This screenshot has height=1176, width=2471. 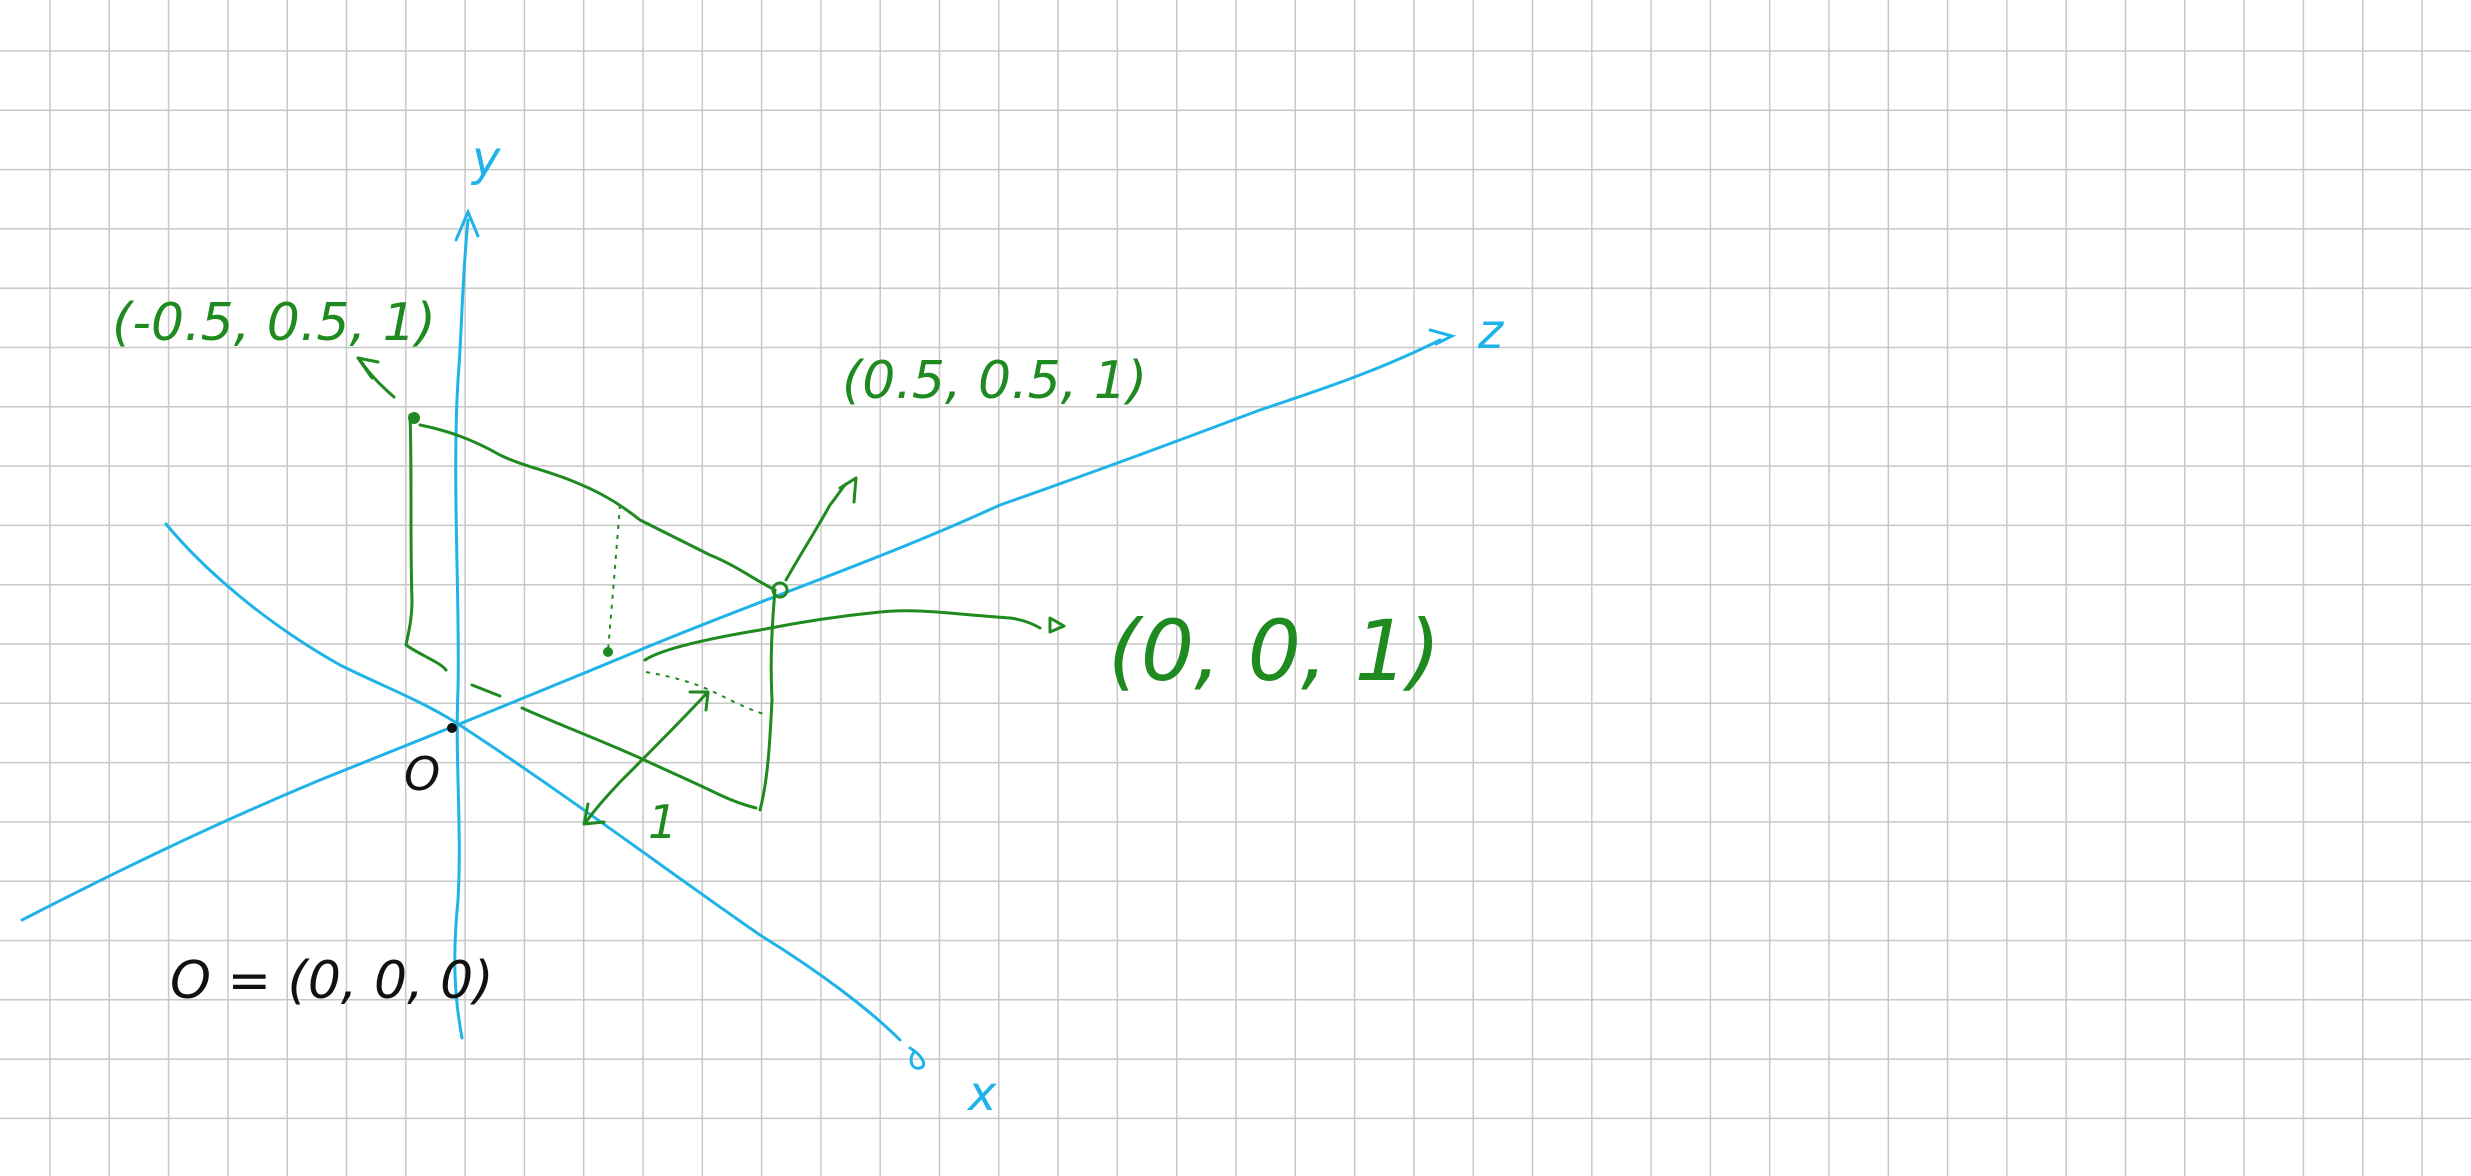 What do you see at coordinates (994, 381) in the screenshot?
I see `label-point-right: (0.5, 0.5, 1)` at bounding box center [994, 381].